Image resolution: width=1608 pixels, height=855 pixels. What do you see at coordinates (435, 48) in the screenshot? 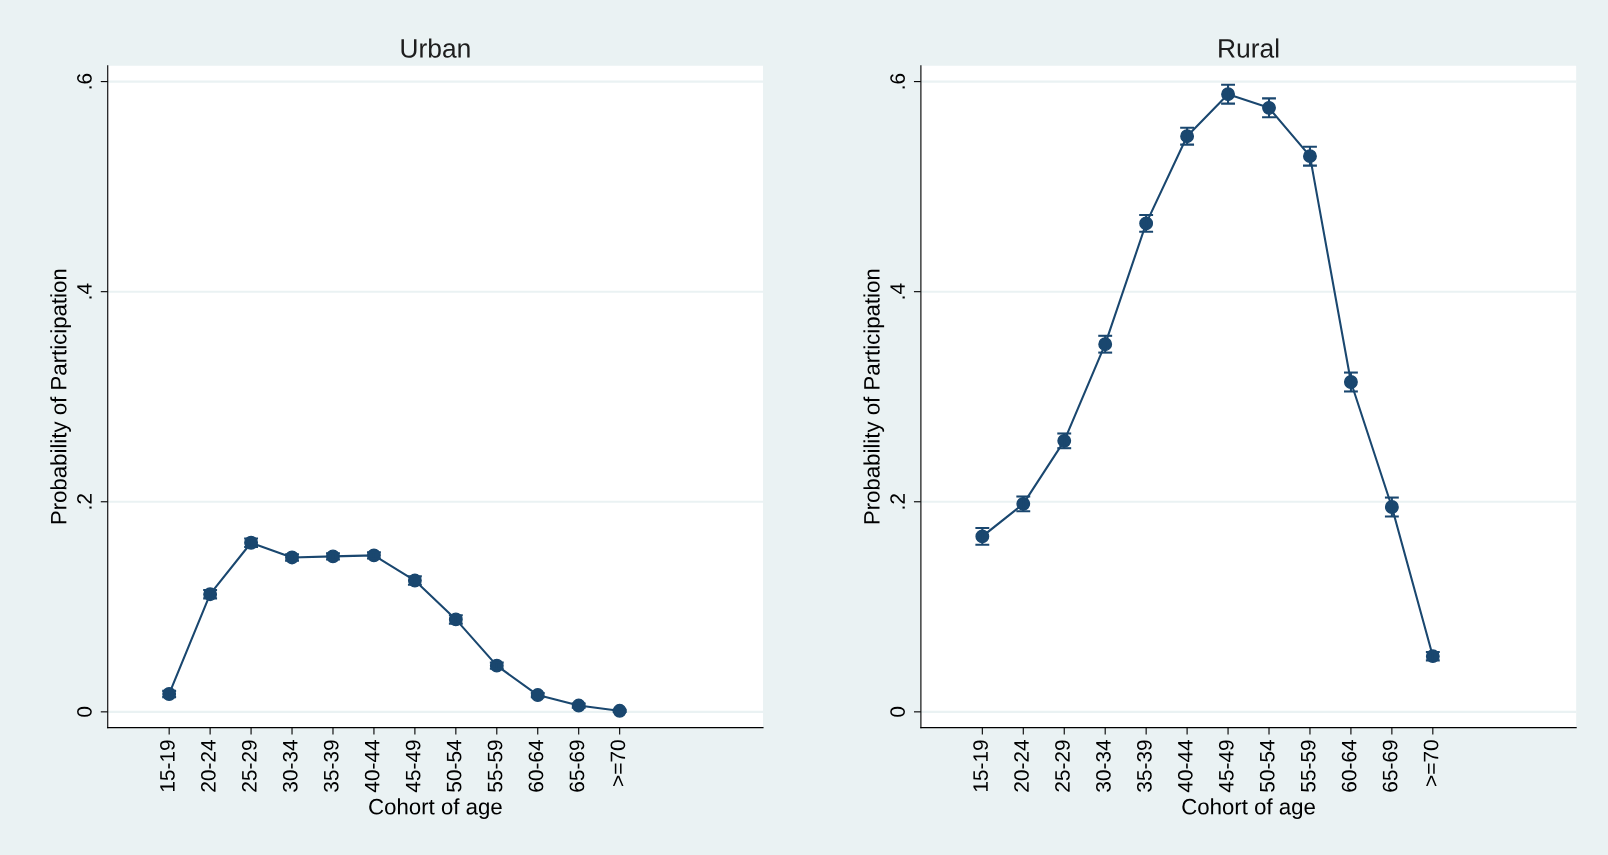
I see `chart-title: Urban` at bounding box center [435, 48].